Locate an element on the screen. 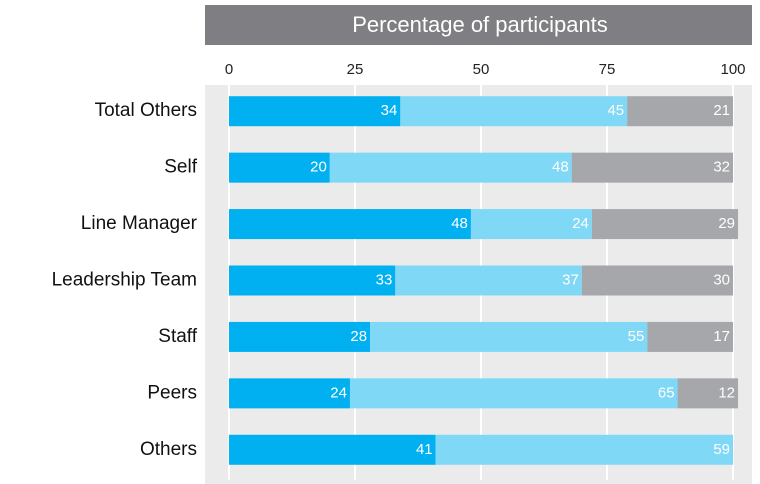 The width and height of the screenshot is (760, 484). data-label: 12 is located at coordinates (726, 392).